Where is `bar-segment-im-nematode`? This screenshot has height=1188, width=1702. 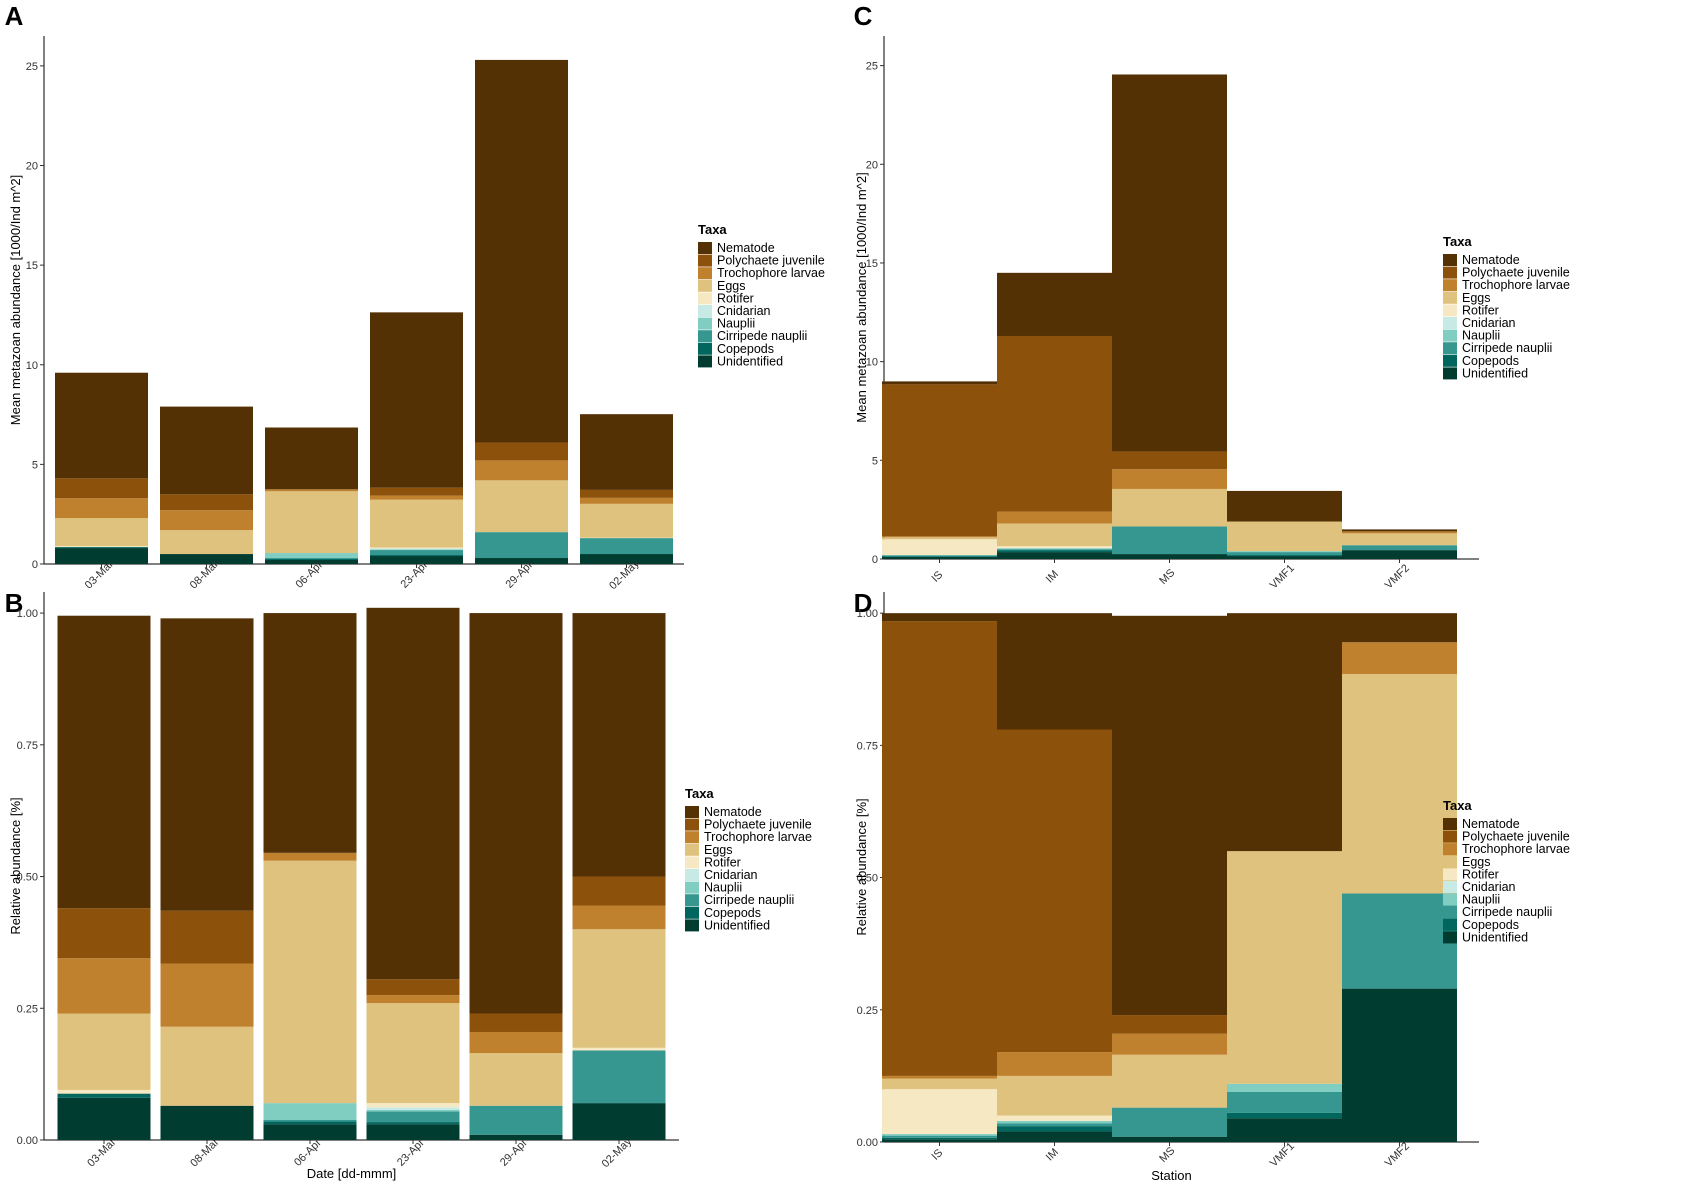
bar-segment-im-nematode is located at coordinates (1054, 304).